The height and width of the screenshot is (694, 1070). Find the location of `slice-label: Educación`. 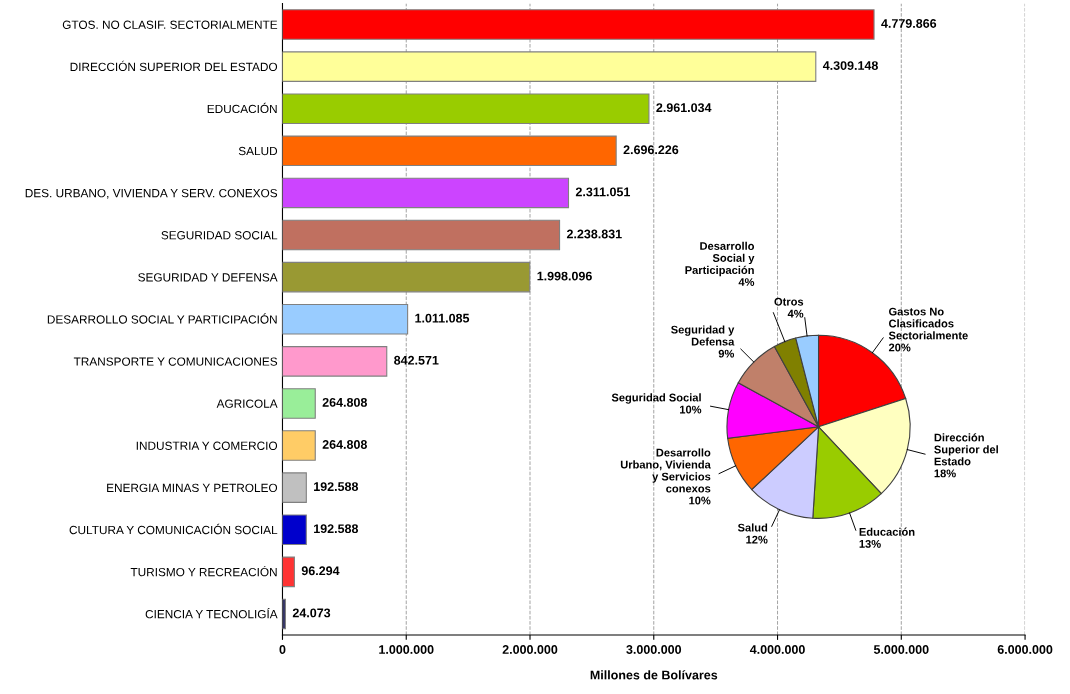

slice-label: Educación is located at coordinates (887, 531).